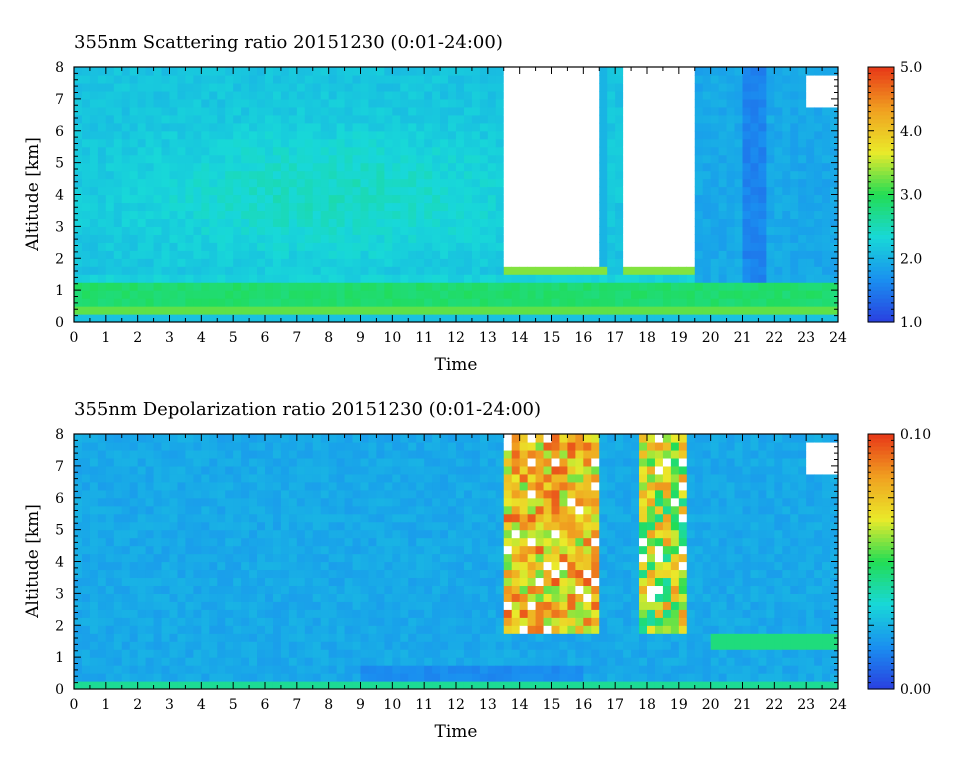 The height and width of the screenshot is (770, 960). Describe the element at coordinates (296, 338) in the screenshot. I see `x-tick-label: 7` at that location.